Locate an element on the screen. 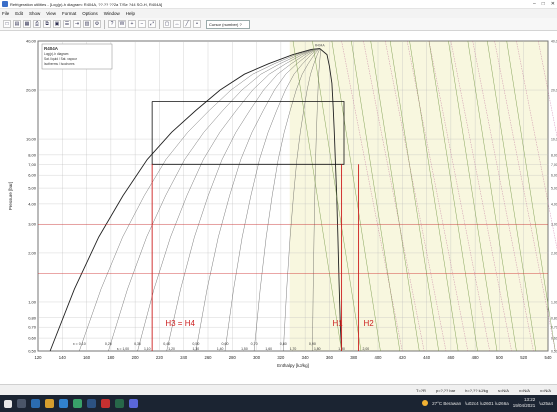 Image resolution: width=557 pixels, height=412 pixels. toolbar: □ ▤ ▦ ⎙ ⧉ ▣ ☰ ⇥ ▥ ⚙? W + − ⤢ ▢ ↔ ╱ • Cursor (number) ? is located at coordinates (278, 24).